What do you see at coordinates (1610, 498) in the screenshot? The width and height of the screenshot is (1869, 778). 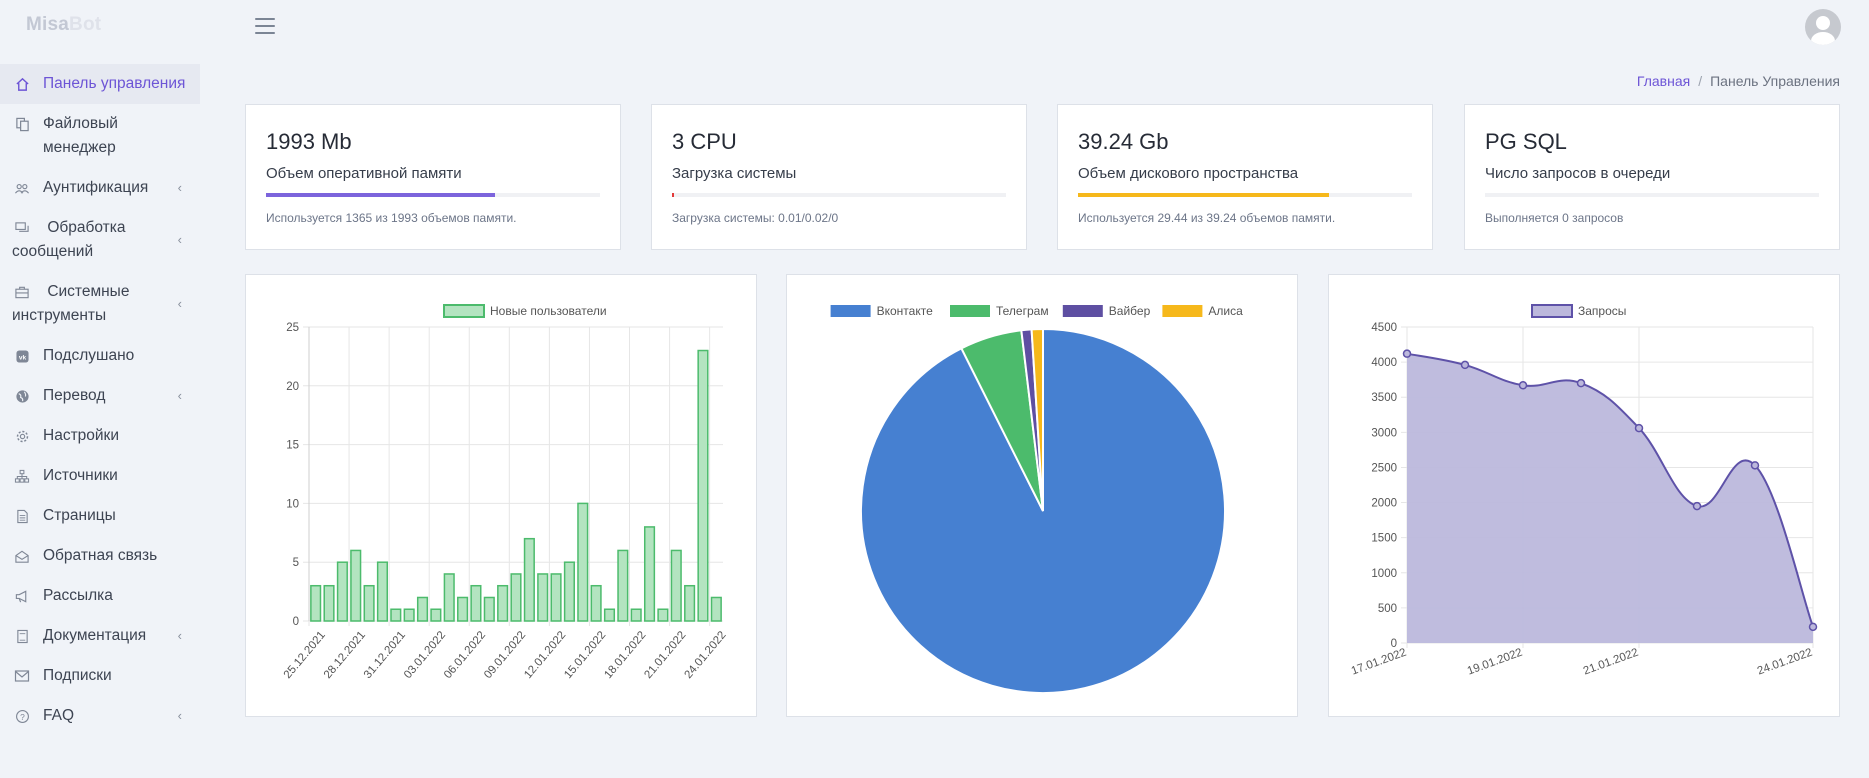 I see `area-fill` at bounding box center [1610, 498].